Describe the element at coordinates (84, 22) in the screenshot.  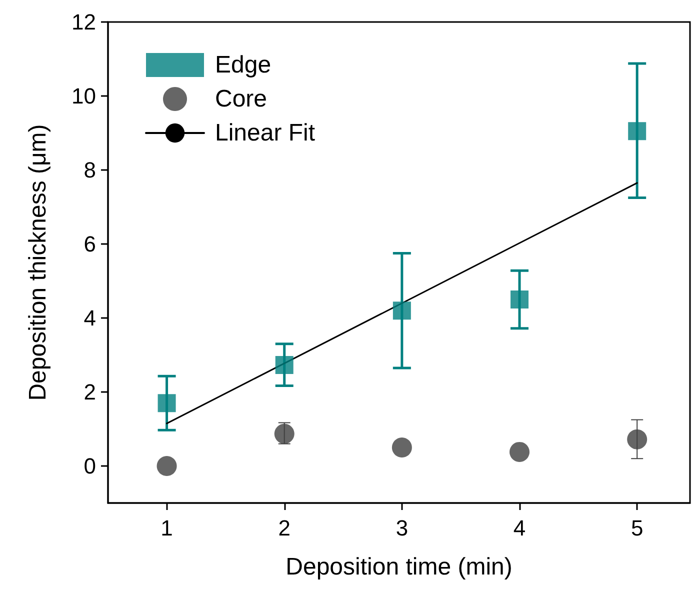
I see `y-tick-label: 12` at that location.